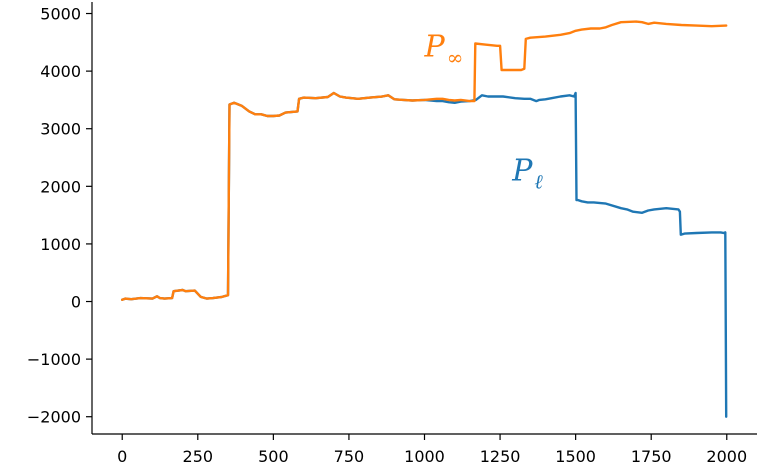  I want to click on series-labels: P ∞ P ℓ, so click(484, 112).